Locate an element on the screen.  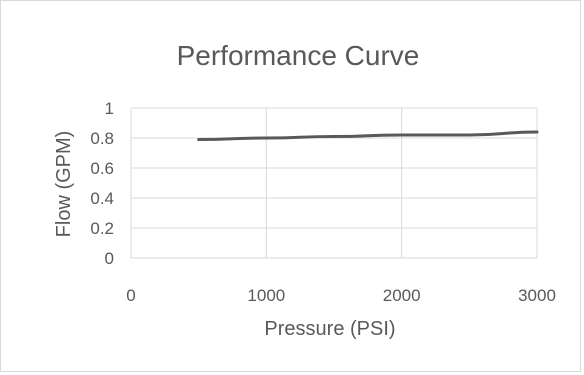
y-tick-label-3: 0.6 is located at coordinates (102, 168).